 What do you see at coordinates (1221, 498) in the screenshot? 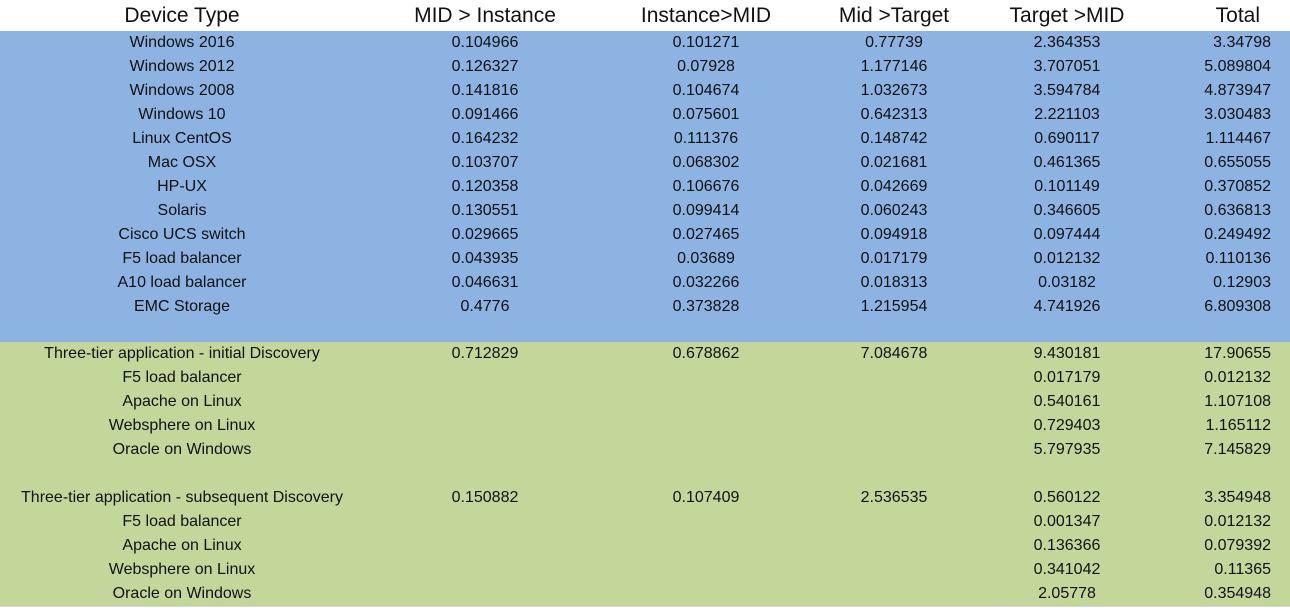
I see `total-cell: 3.354948` at bounding box center [1221, 498].